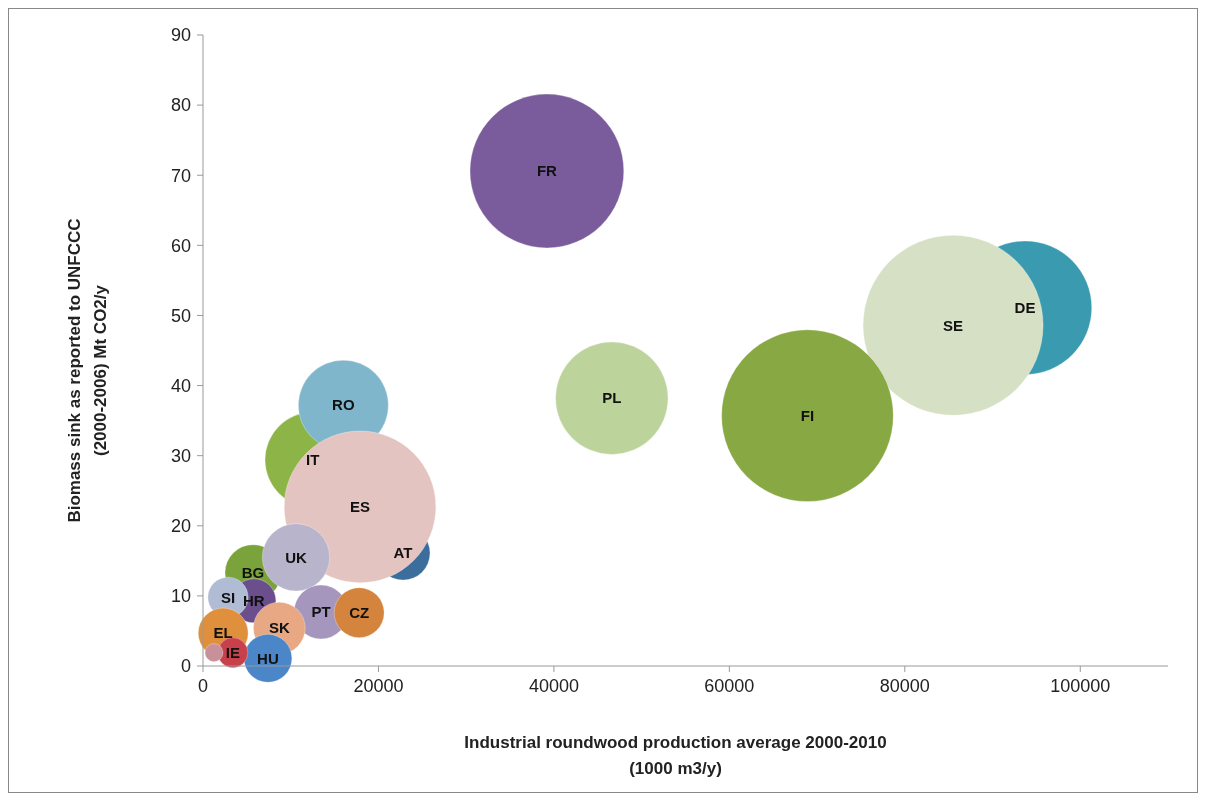 This screenshot has width=1206, height=803. Describe the element at coordinates (360, 507) in the screenshot. I see `series-label: ES` at that location.